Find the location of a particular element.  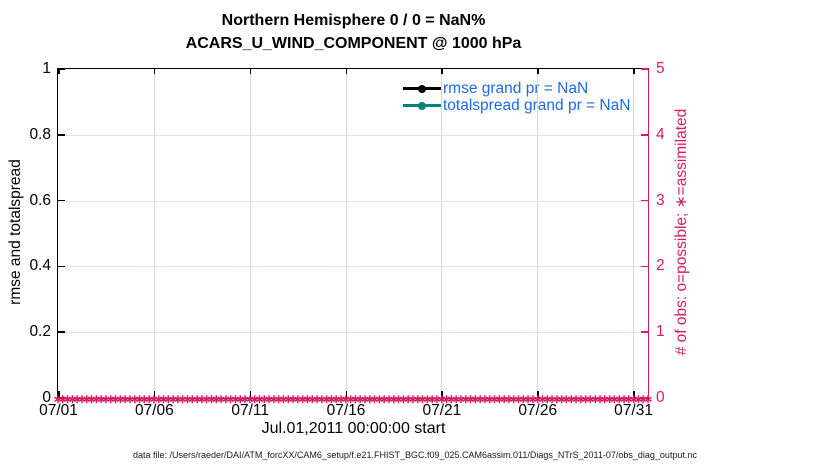

right-y-tick-label: 4 is located at coordinates (660, 134).